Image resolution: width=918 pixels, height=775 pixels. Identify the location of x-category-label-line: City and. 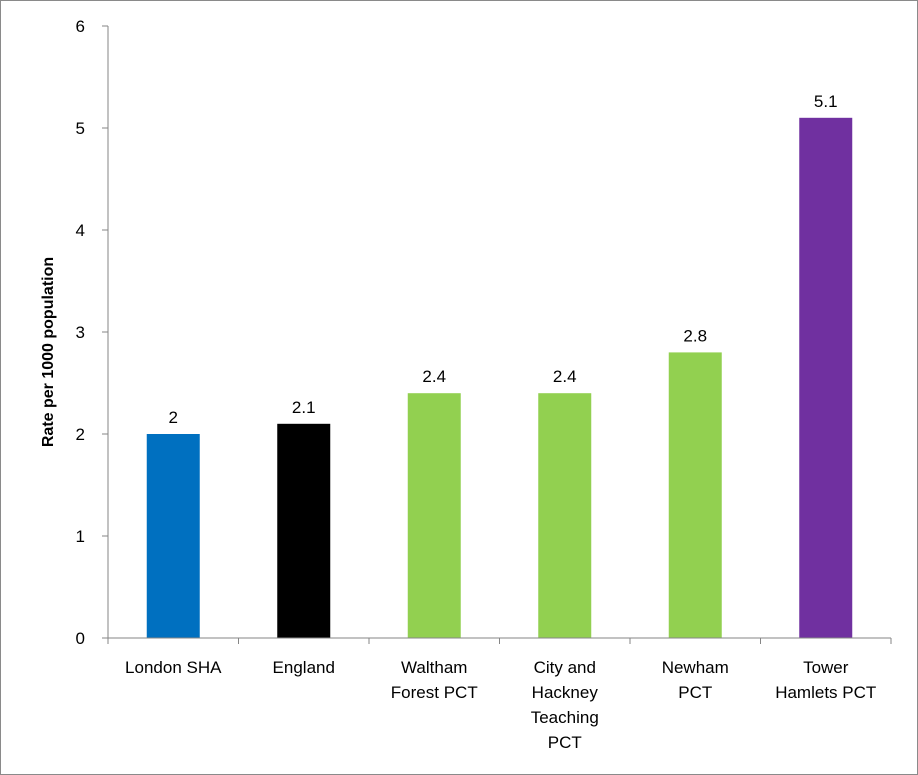
(565, 667).